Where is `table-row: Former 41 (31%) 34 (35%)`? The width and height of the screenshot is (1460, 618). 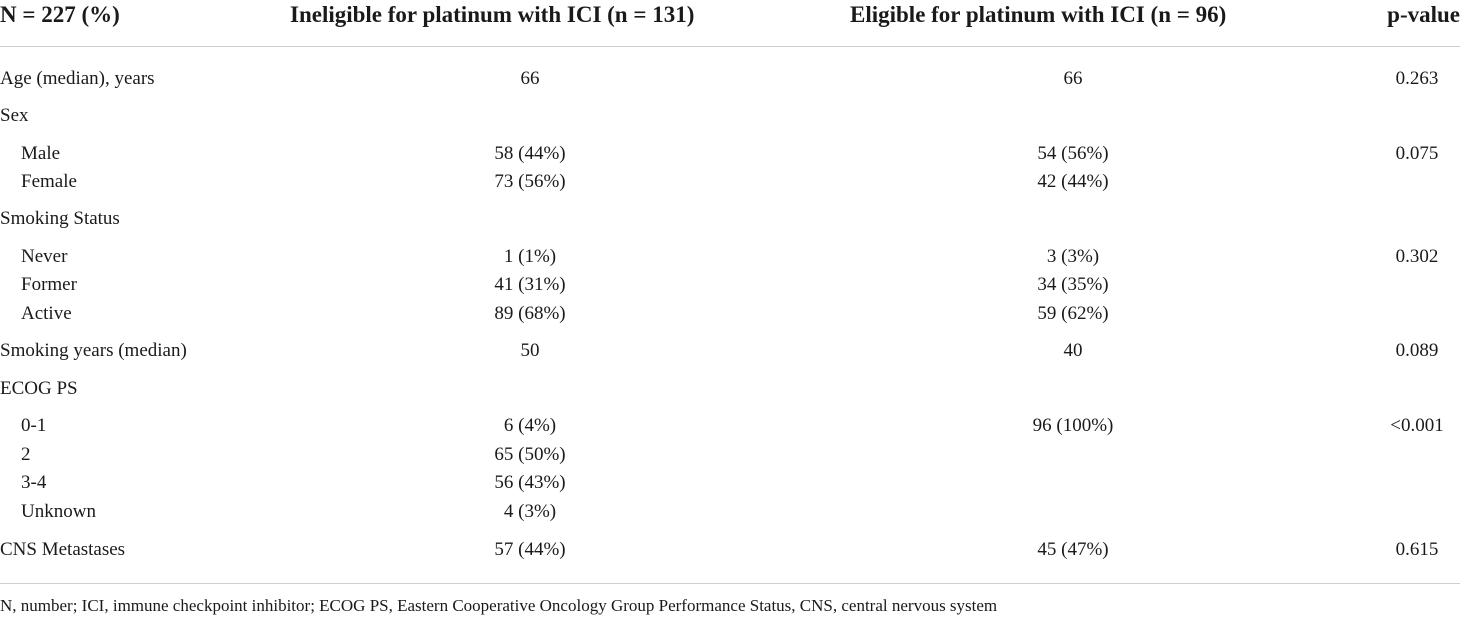
table-row: Former 41 (31%) 34 (35%) is located at coordinates (730, 285).